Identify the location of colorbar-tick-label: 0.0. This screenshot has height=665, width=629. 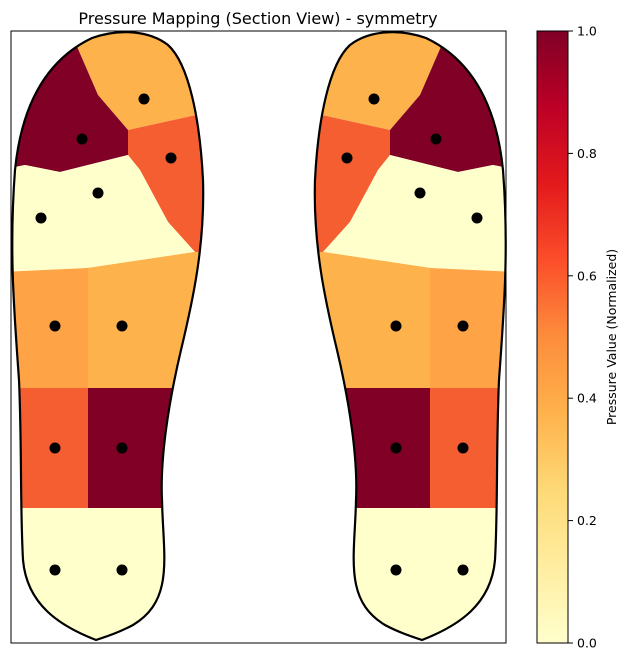
(587, 643).